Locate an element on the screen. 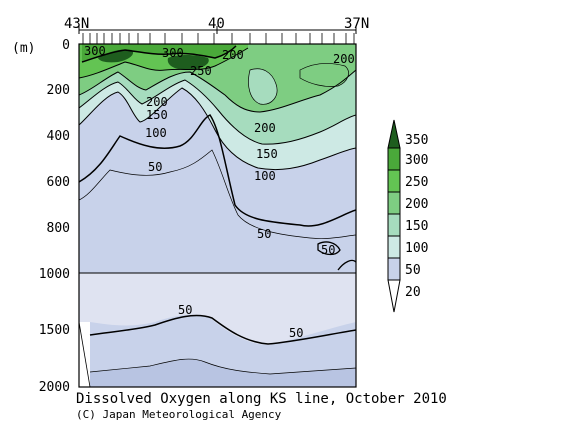  contour-50-lower is located at coordinates (222, 329).